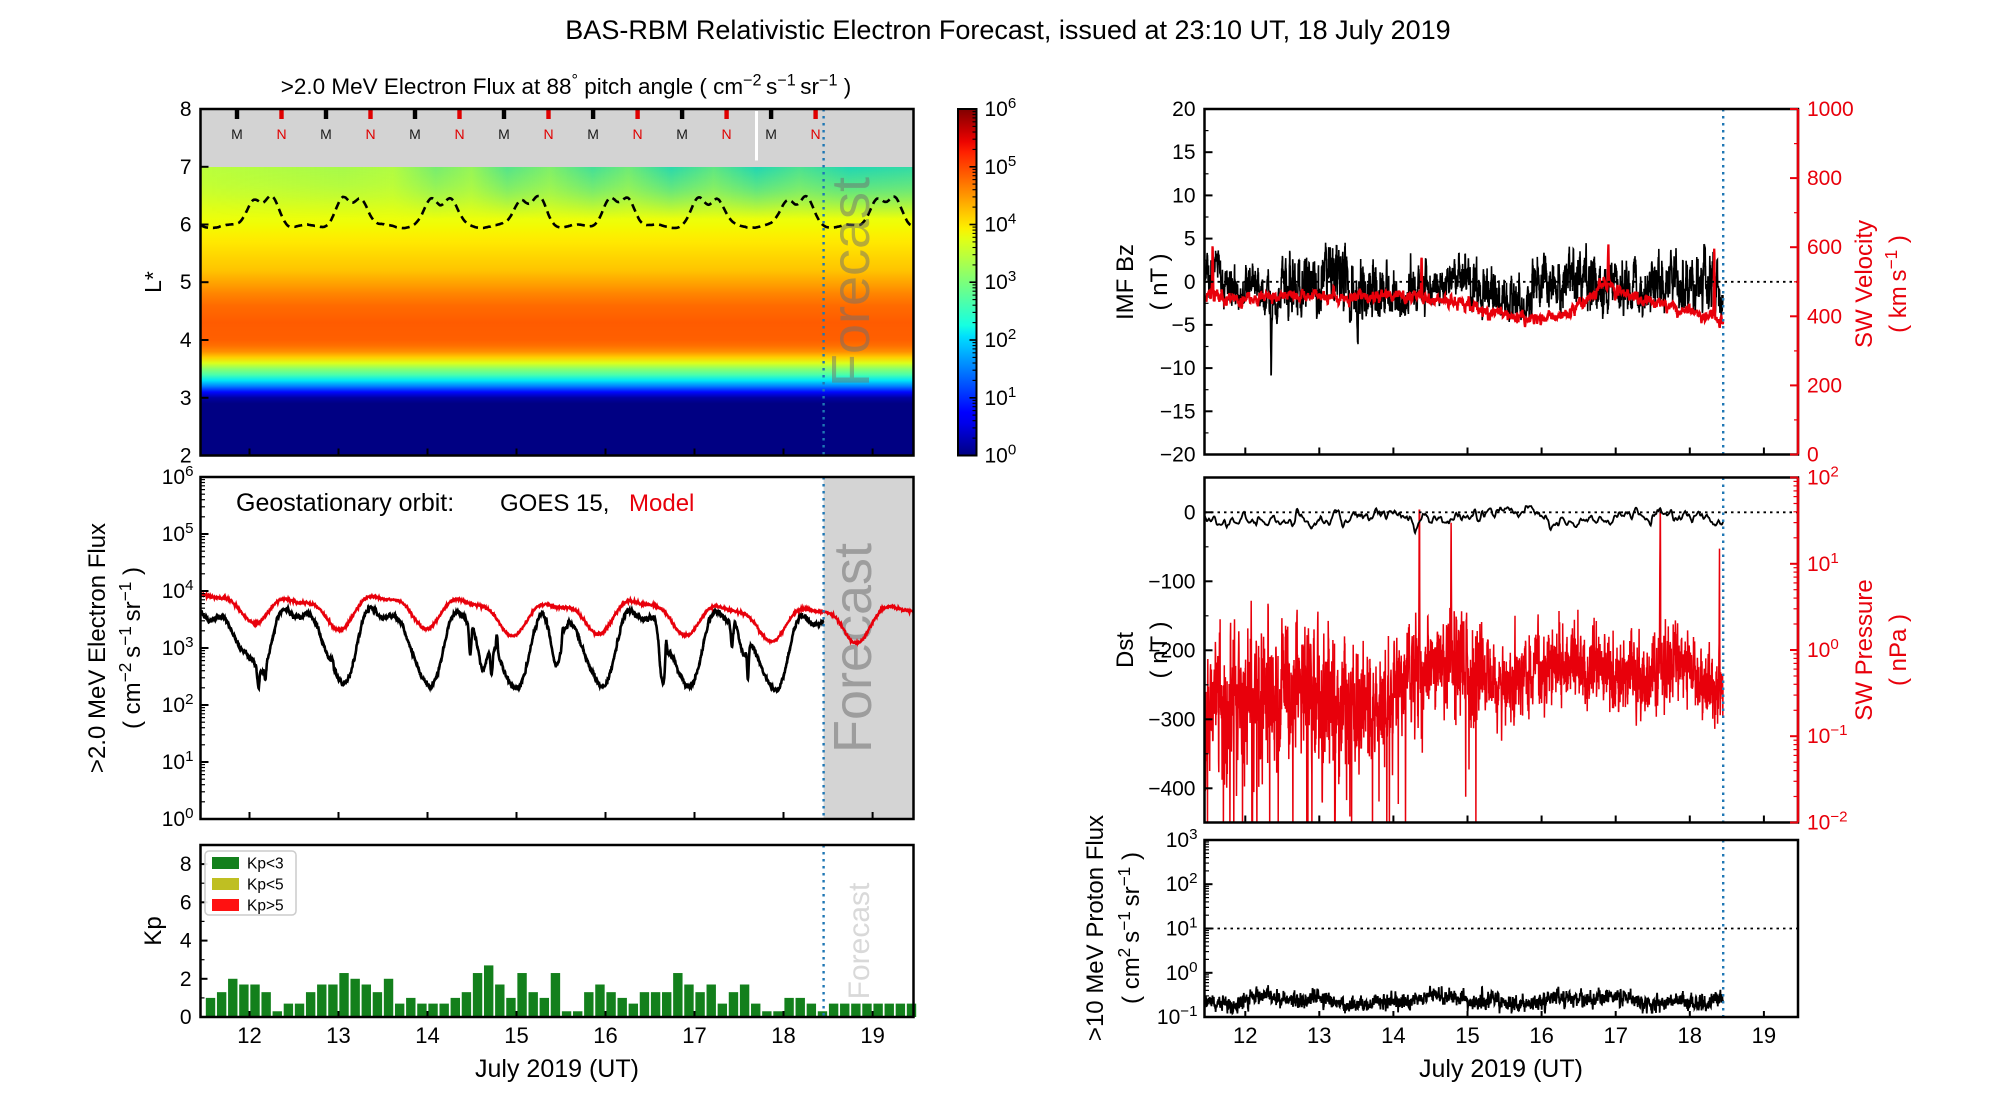 This screenshot has height=1105, width=2000. I want to click on svg-text: 600, so click(1824, 247).